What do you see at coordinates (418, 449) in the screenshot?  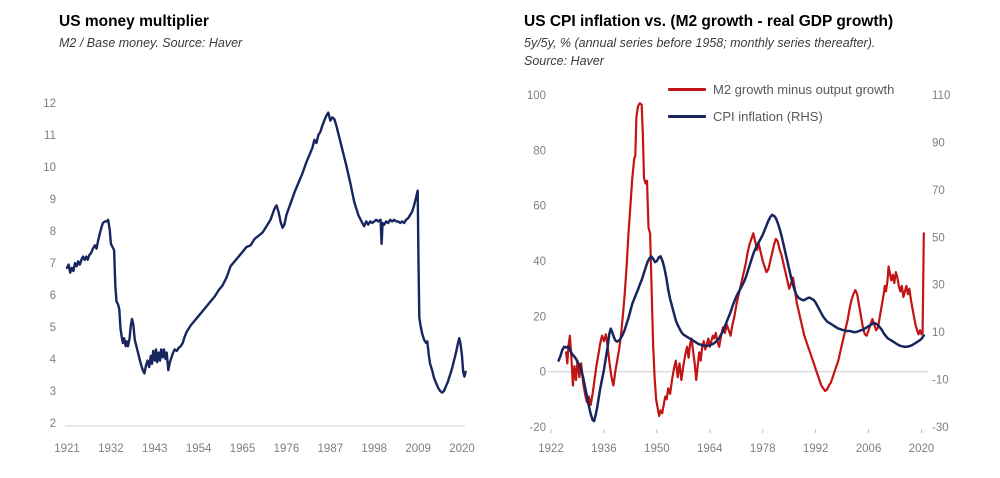 I see `x-tick-label: 2009` at bounding box center [418, 449].